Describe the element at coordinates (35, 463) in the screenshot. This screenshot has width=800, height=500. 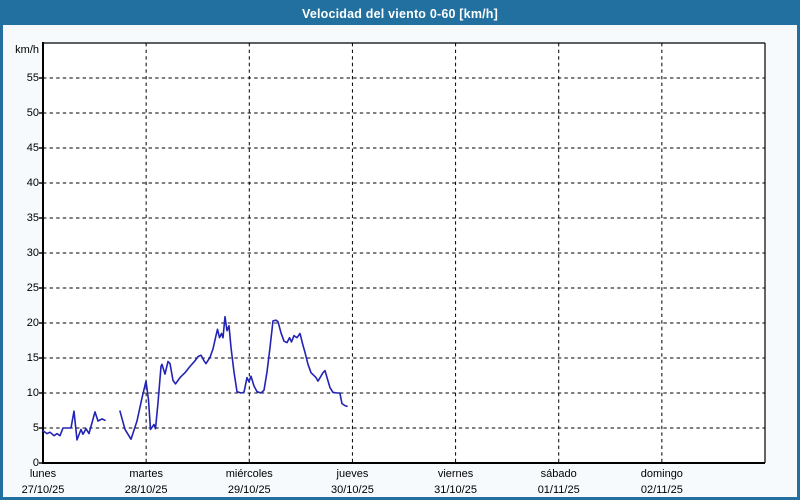
I see `y-axis-tick-label-0: 0` at that location.